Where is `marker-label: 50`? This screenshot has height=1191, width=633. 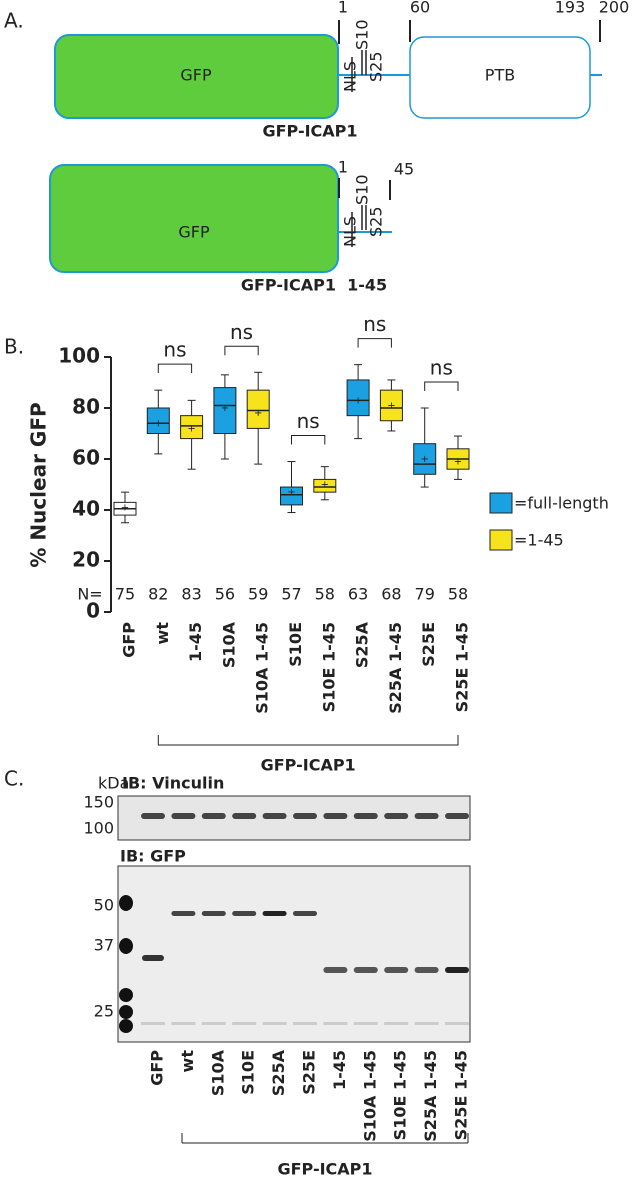 marker-label: 50 is located at coordinates (104, 905).